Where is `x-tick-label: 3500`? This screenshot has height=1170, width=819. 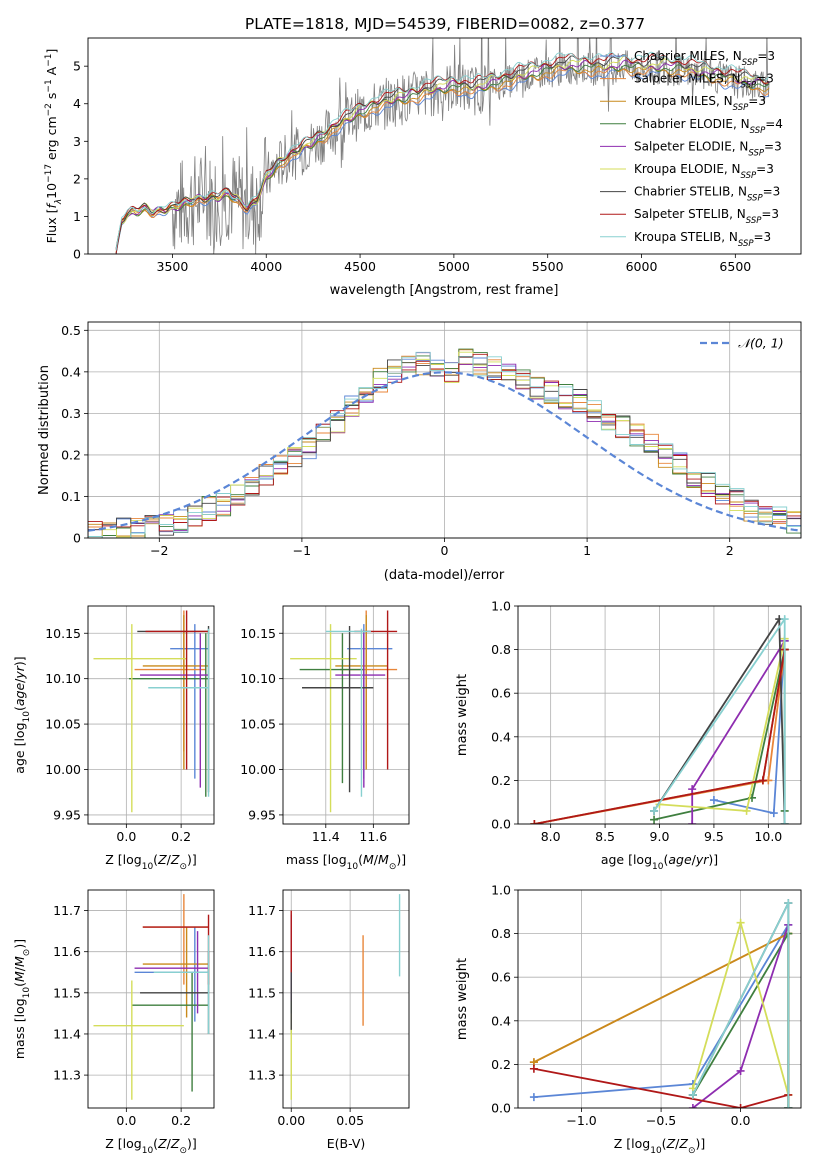
x-tick-label: 3500 is located at coordinates (173, 266).